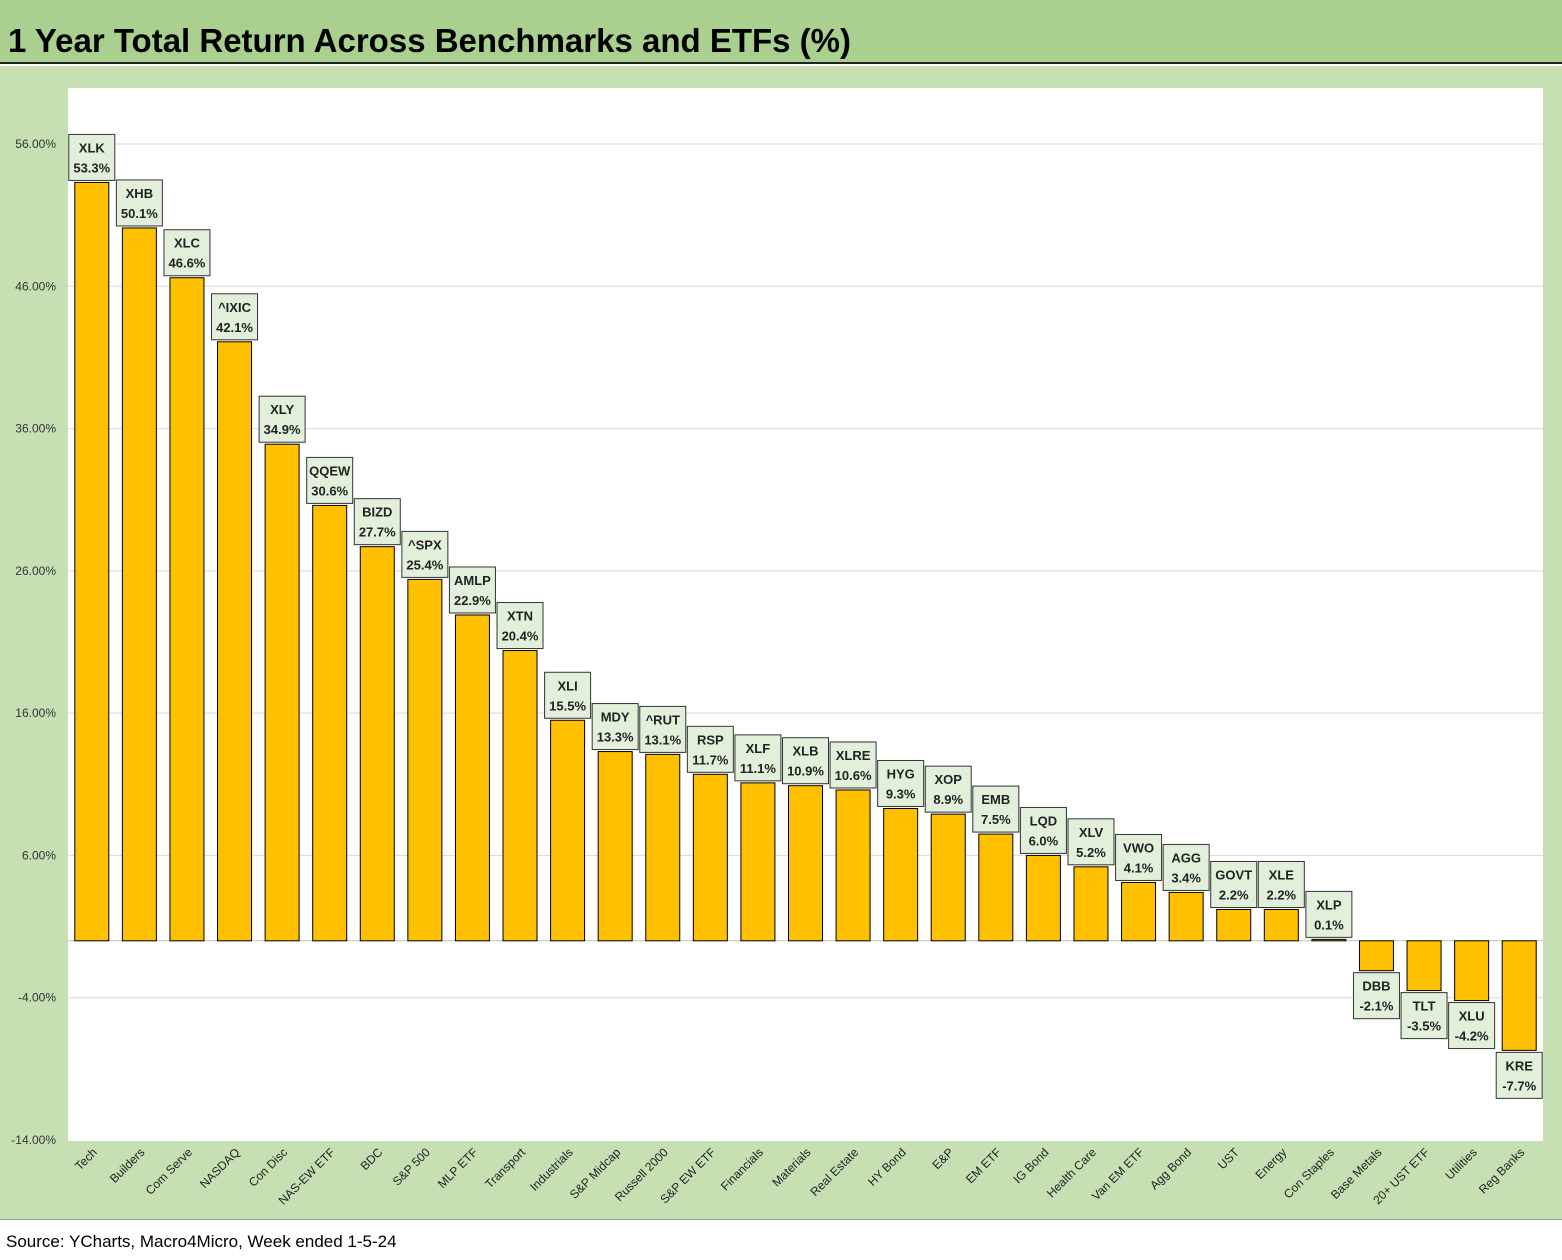  Describe the element at coordinates (805, 771) in the screenshot. I see `data-label: 10.9%` at that location.